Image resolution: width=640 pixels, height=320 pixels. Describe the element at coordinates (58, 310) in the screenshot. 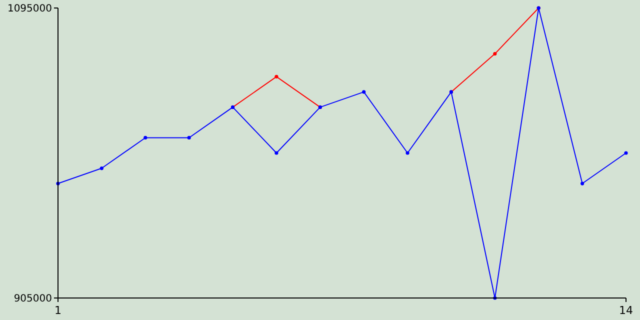

I see `x-tick-label: 1` at that location.